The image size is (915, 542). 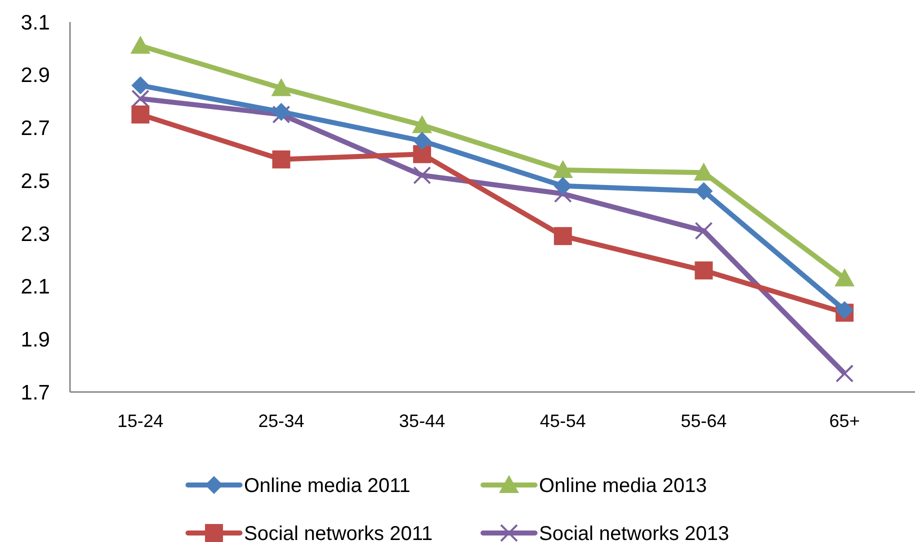 What do you see at coordinates (327, 486) in the screenshot?
I see `legend-label: Online media 2011` at bounding box center [327, 486].